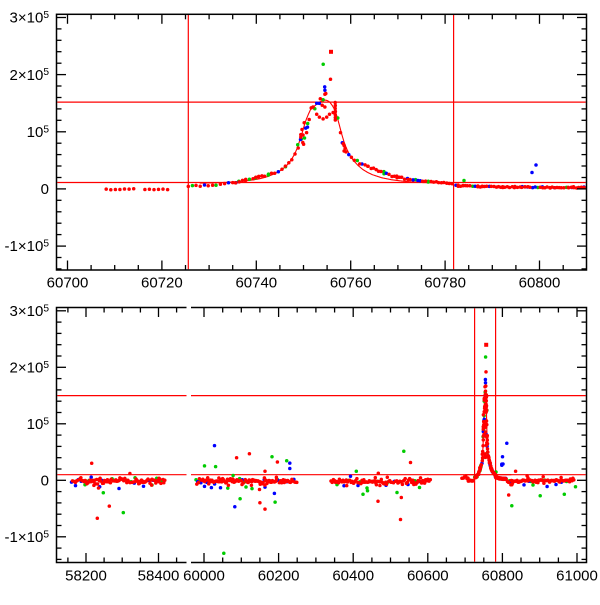 Image resolution: width=600 pixels, height=605 pixels. I want to click on svg-text: 60000, so click(204, 576).